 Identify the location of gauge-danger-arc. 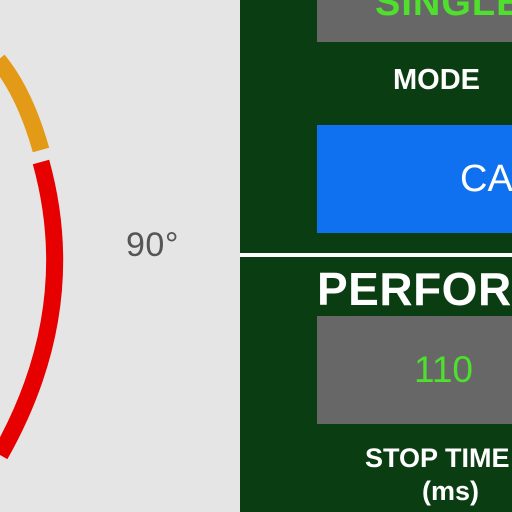
(27, 308).